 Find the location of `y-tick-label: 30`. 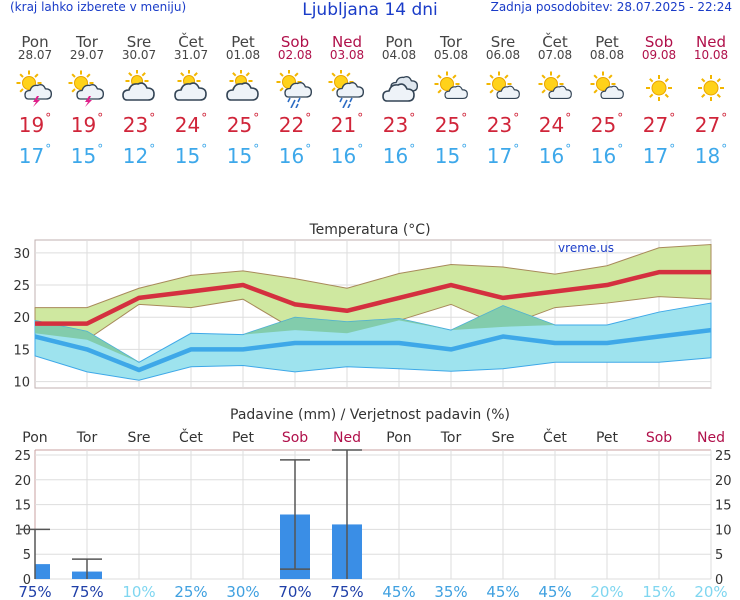

y-tick-label: 30 is located at coordinates (21, 254).